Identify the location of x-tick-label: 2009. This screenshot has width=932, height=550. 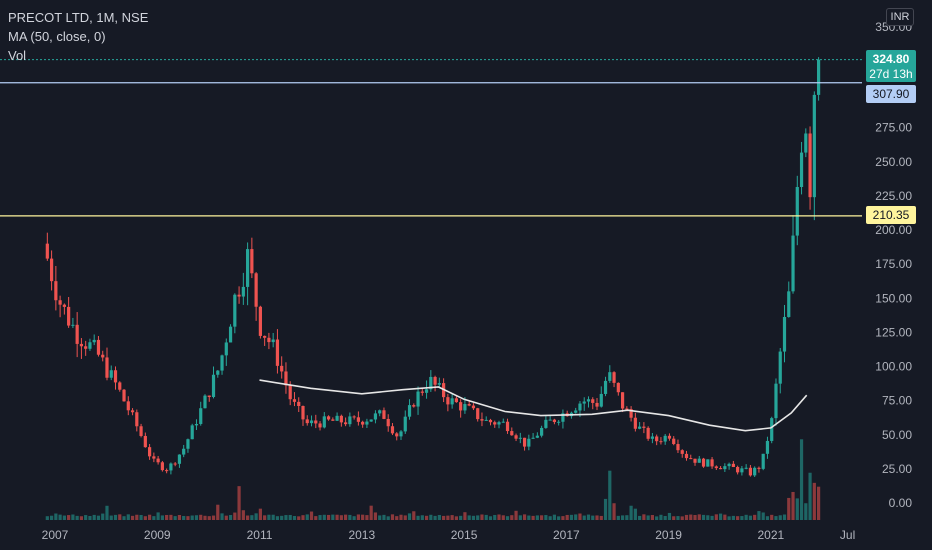
(157, 535).